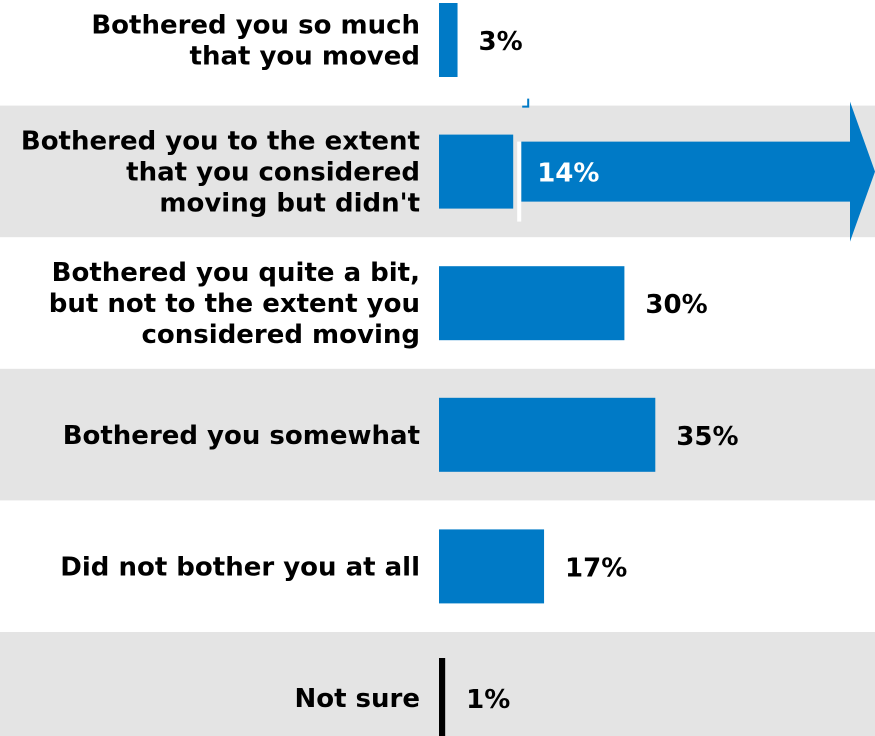  What do you see at coordinates (488, 700) in the screenshot?
I see `value-label-5: 1%` at bounding box center [488, 700].